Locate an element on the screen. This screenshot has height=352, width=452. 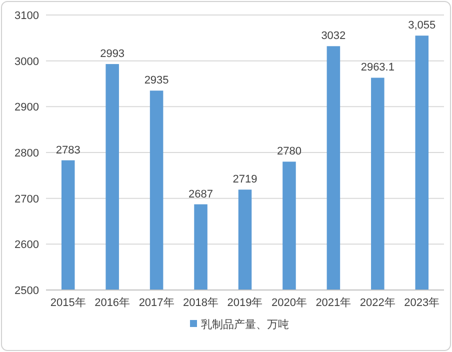
data-label: 2719 is located at coordinates (245, 180).